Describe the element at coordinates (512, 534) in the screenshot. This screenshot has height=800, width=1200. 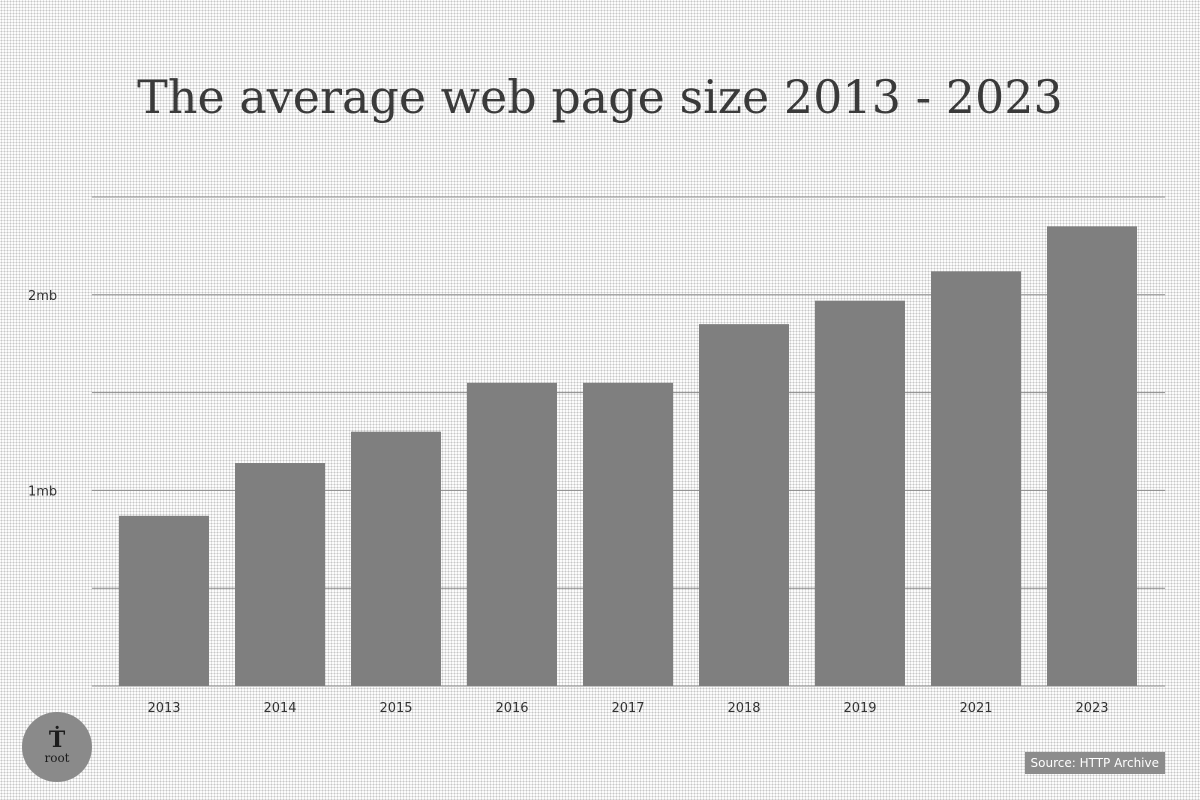
I see `bar-2016` at that location.